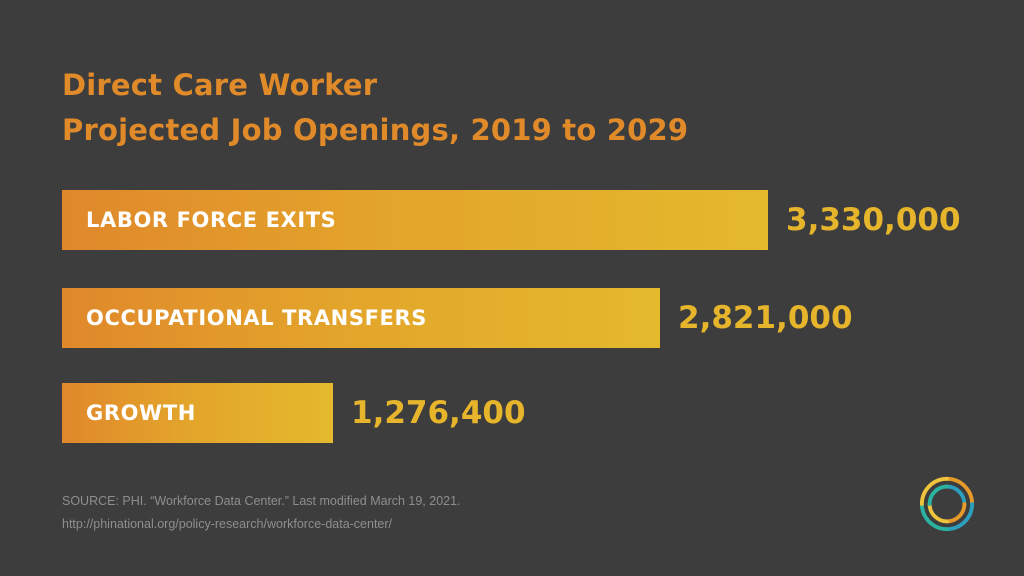 This screenshot has width=1024, height=576. I want to click on bar: LABOR FORCE EXITS, so click(415, 220).